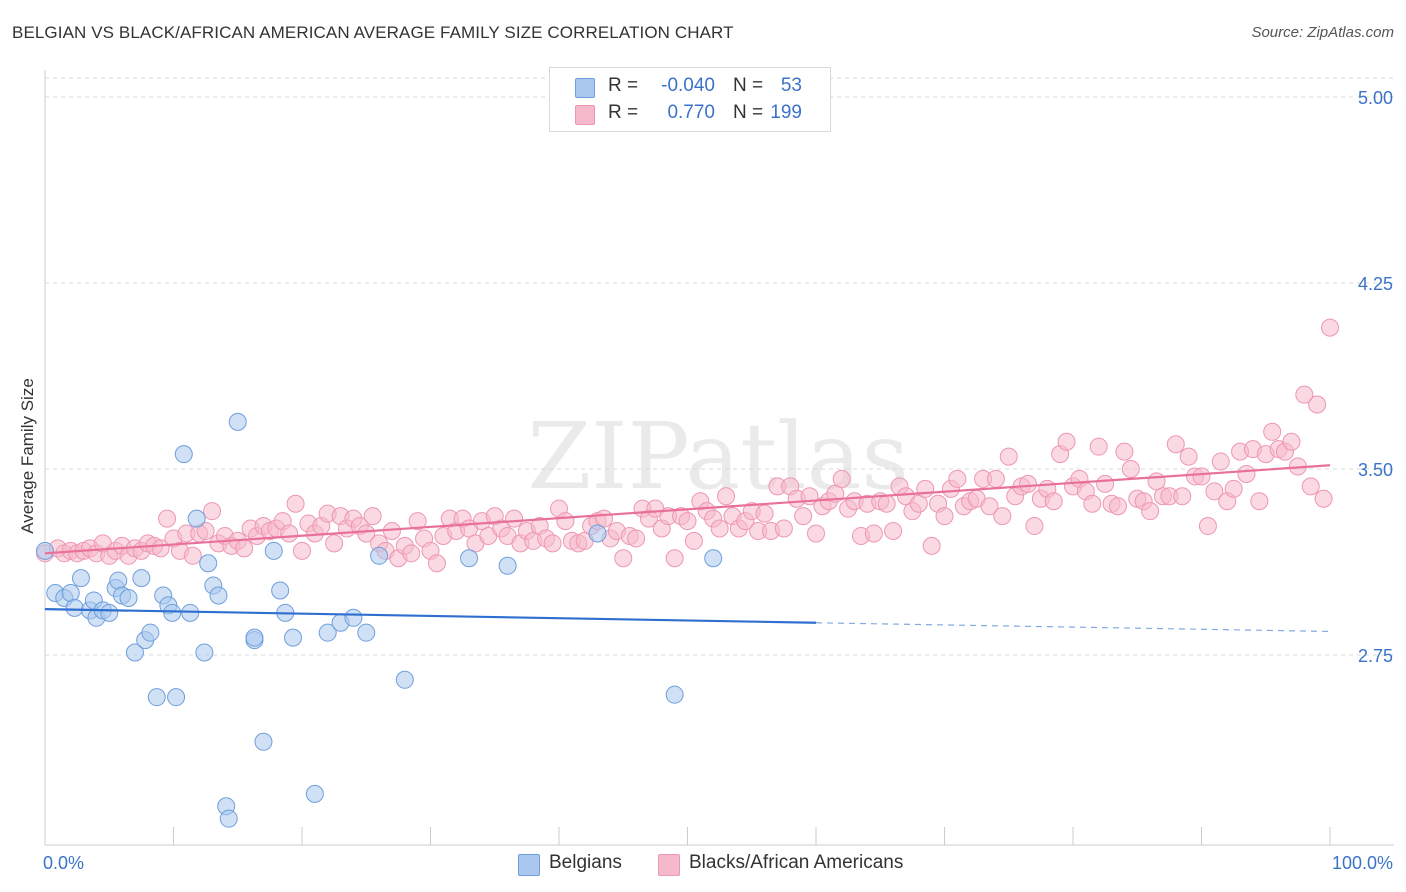  Describe the element at coordinates (1375, 470) in the screenshot. I see `y-tick-label: 3.50` at that location.